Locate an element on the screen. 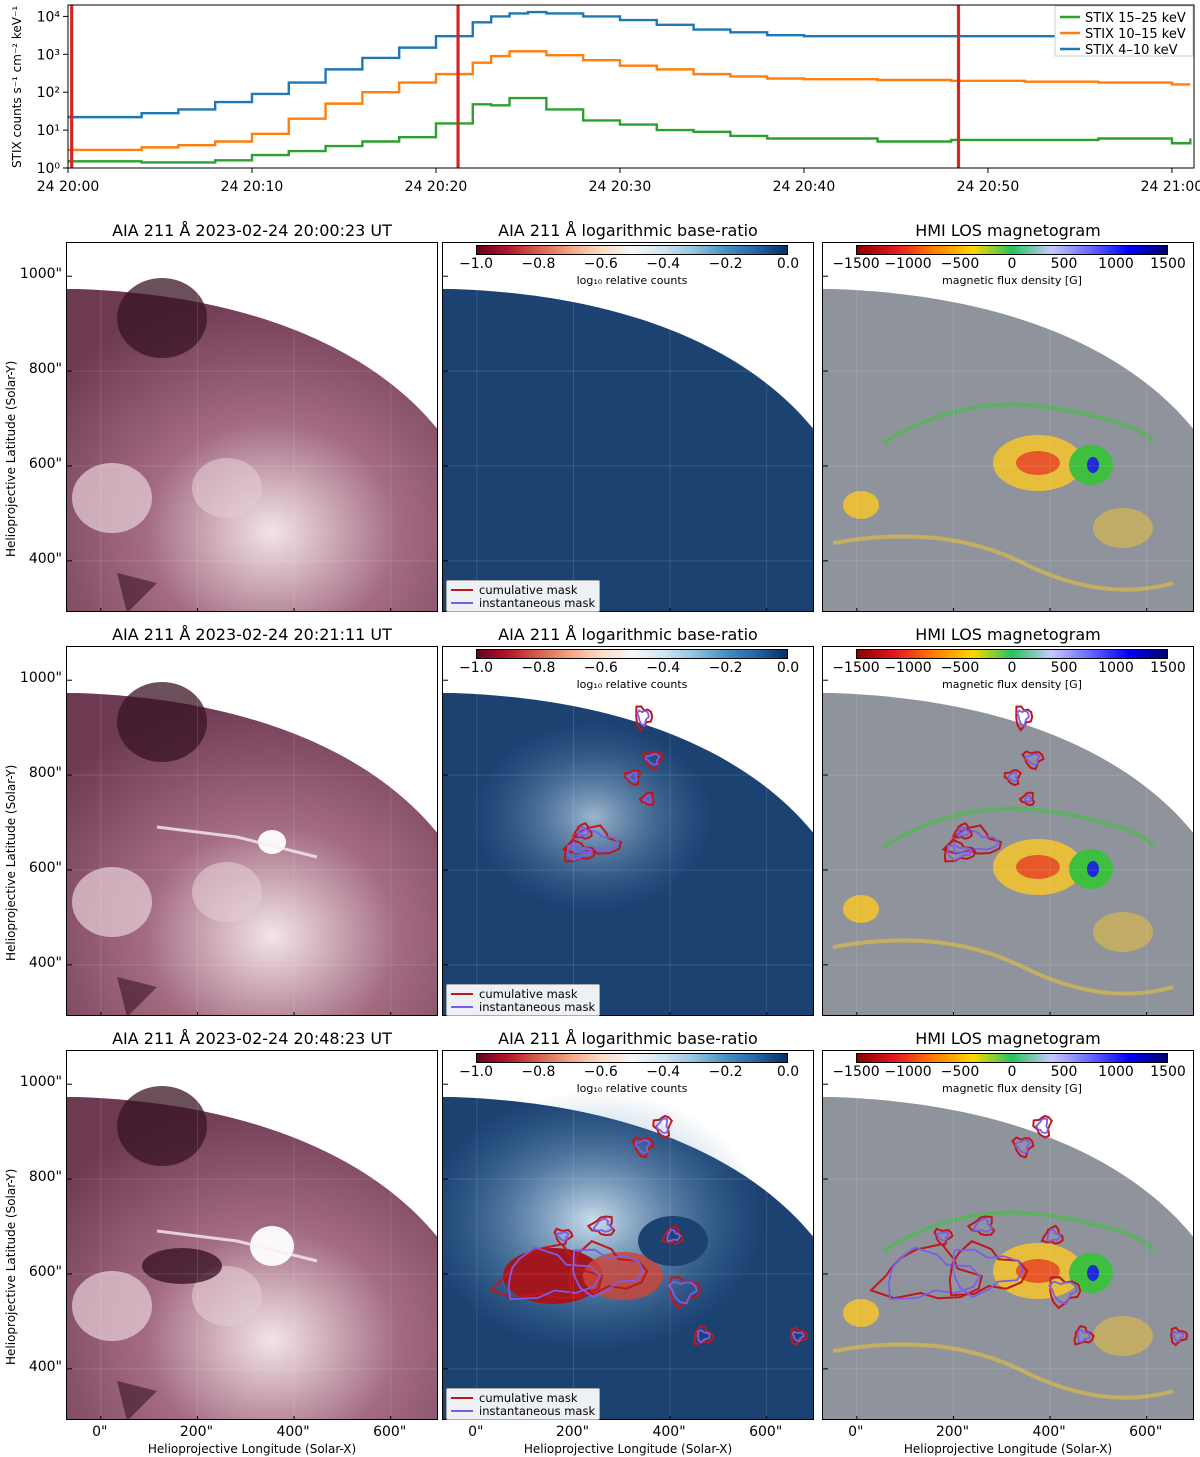 Image resolution: width=1200 pixels, height=1457 pixels. colorbar-tick-label: −500 is located at coordinates (960, 668).